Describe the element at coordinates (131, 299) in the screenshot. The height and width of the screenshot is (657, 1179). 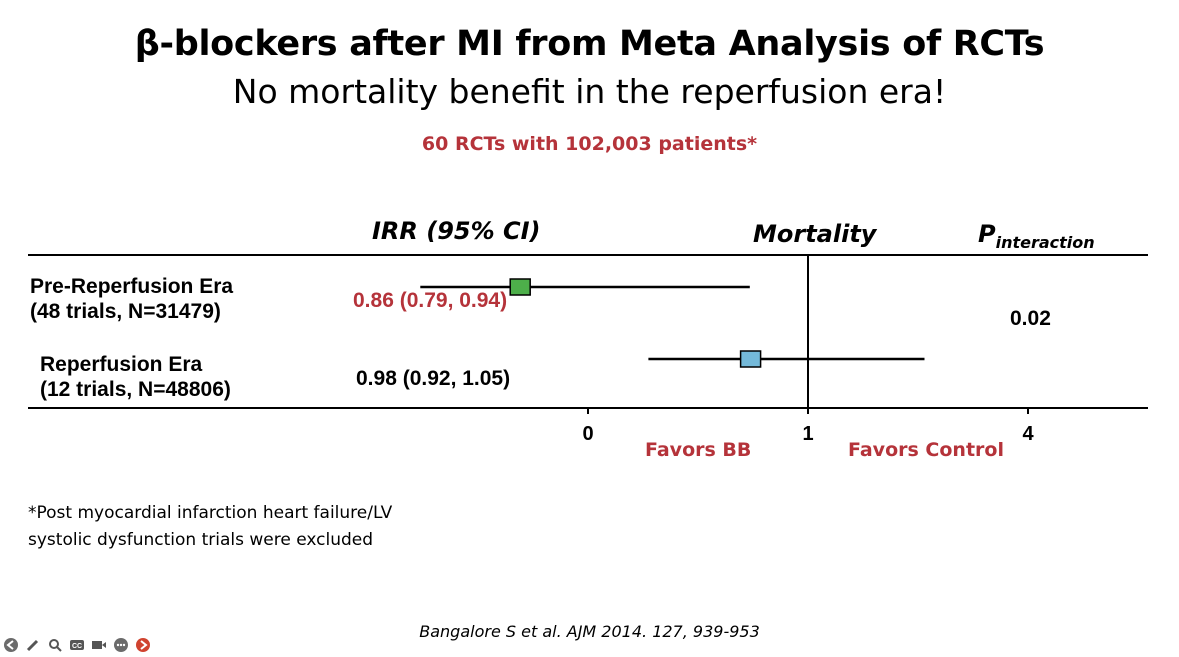
I see `row-label-pre-reperfusion: Pre-Reperfusion Era (48 trials, N=31479)` at that location.